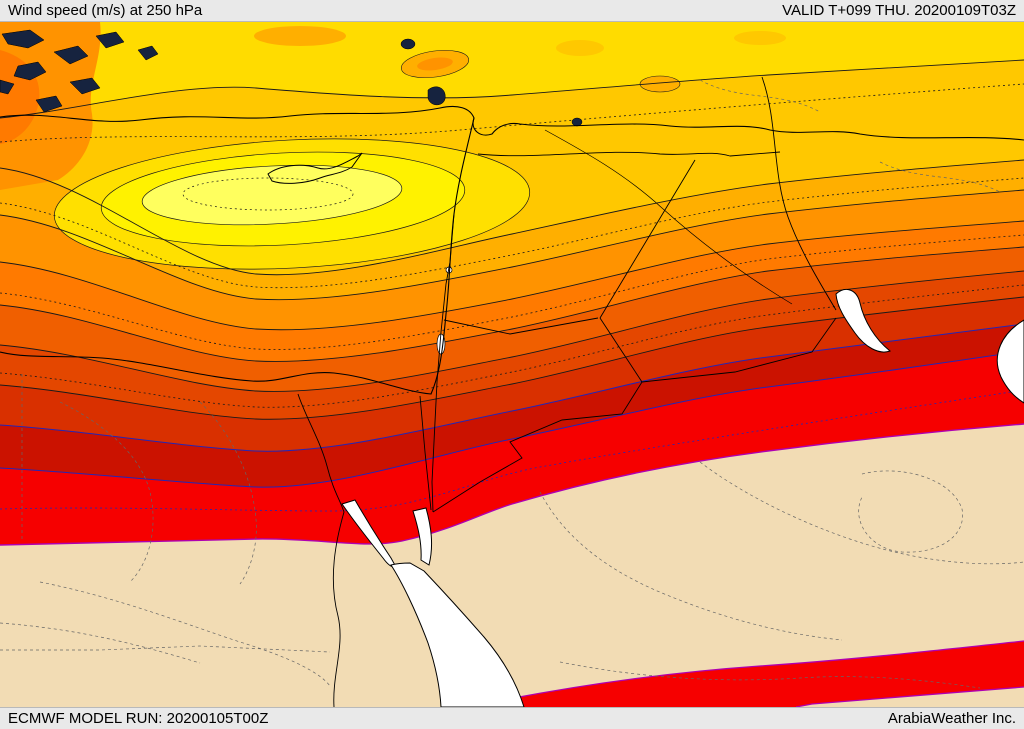 This screenshot has width=1024, height=729. I want to click on secondary-red-band-fill, so click(746, 674).